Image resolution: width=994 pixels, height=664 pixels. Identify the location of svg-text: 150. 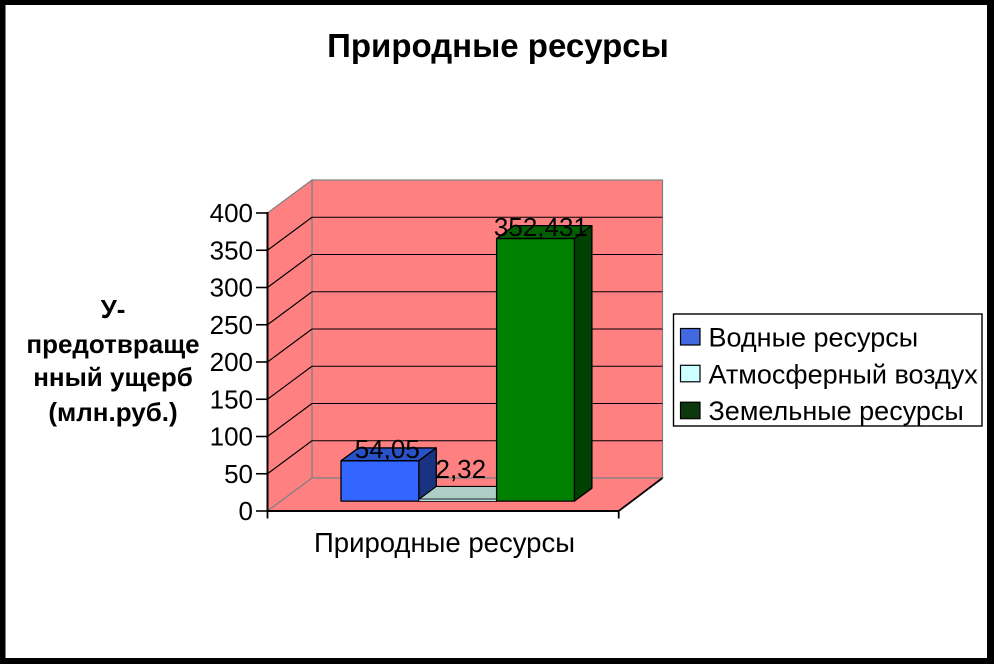
(231, 399).